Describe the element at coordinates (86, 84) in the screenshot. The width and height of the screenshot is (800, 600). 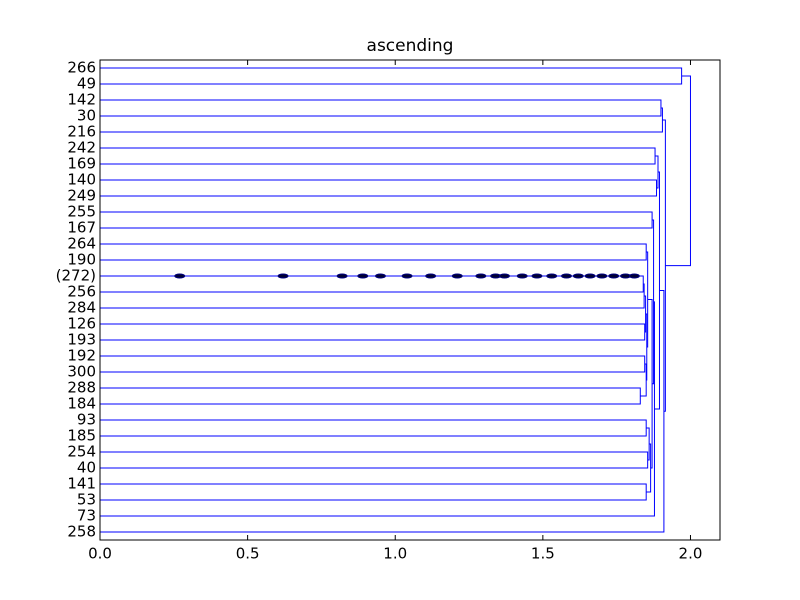
I see `leaf-label: 49` at that location.